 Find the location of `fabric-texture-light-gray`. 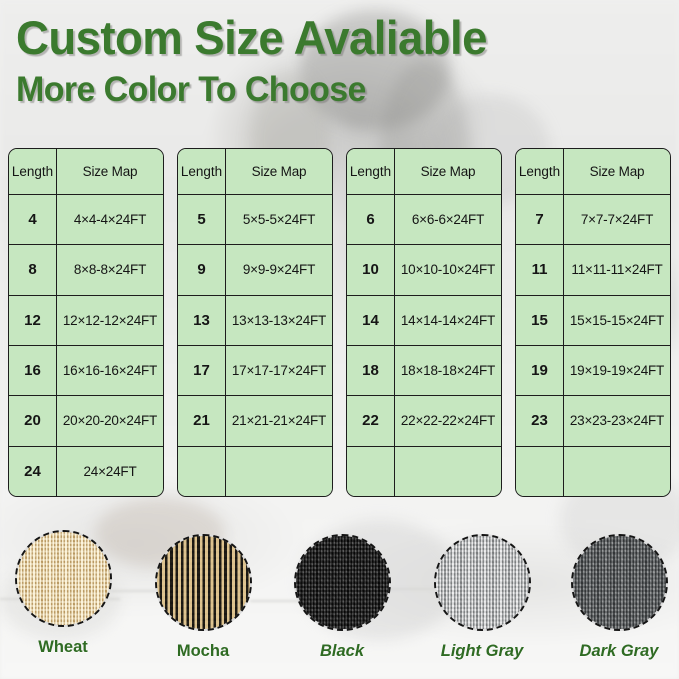

fabric-texture-light-gray is located at coordinates (482, 582).